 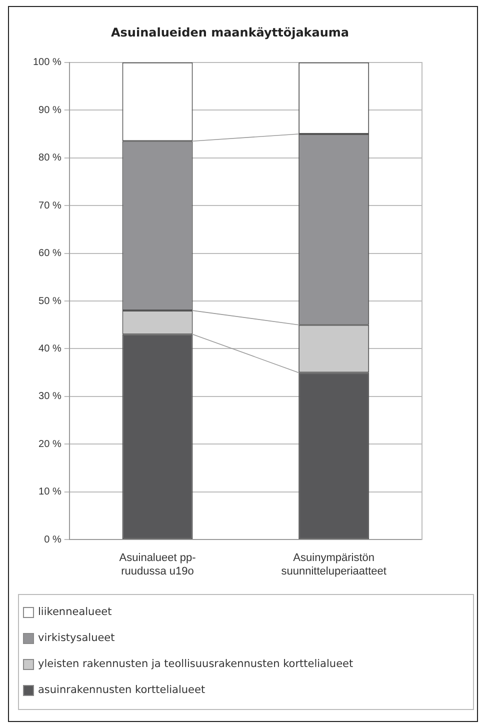 I want to click on legend-label: liikennealueet, so click(x=75, y=612).